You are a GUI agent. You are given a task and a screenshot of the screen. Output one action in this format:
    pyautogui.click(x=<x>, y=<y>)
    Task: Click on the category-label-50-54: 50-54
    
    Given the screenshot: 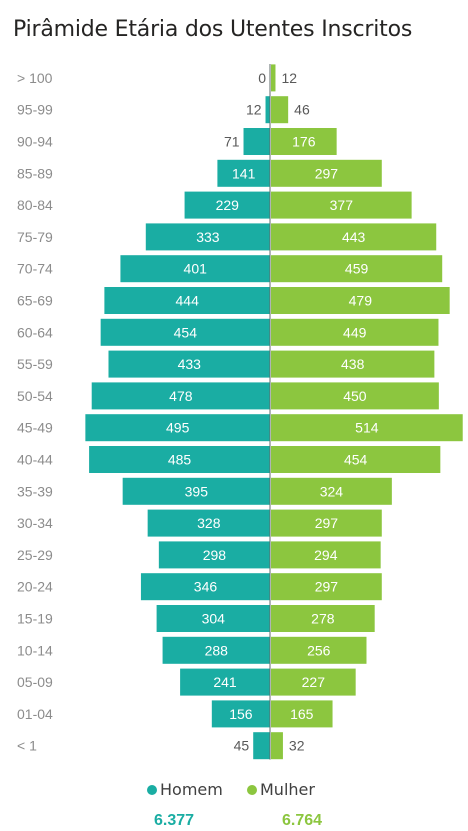 What is the action you would take?
    pyautogui.click(x=35, y=396)
    